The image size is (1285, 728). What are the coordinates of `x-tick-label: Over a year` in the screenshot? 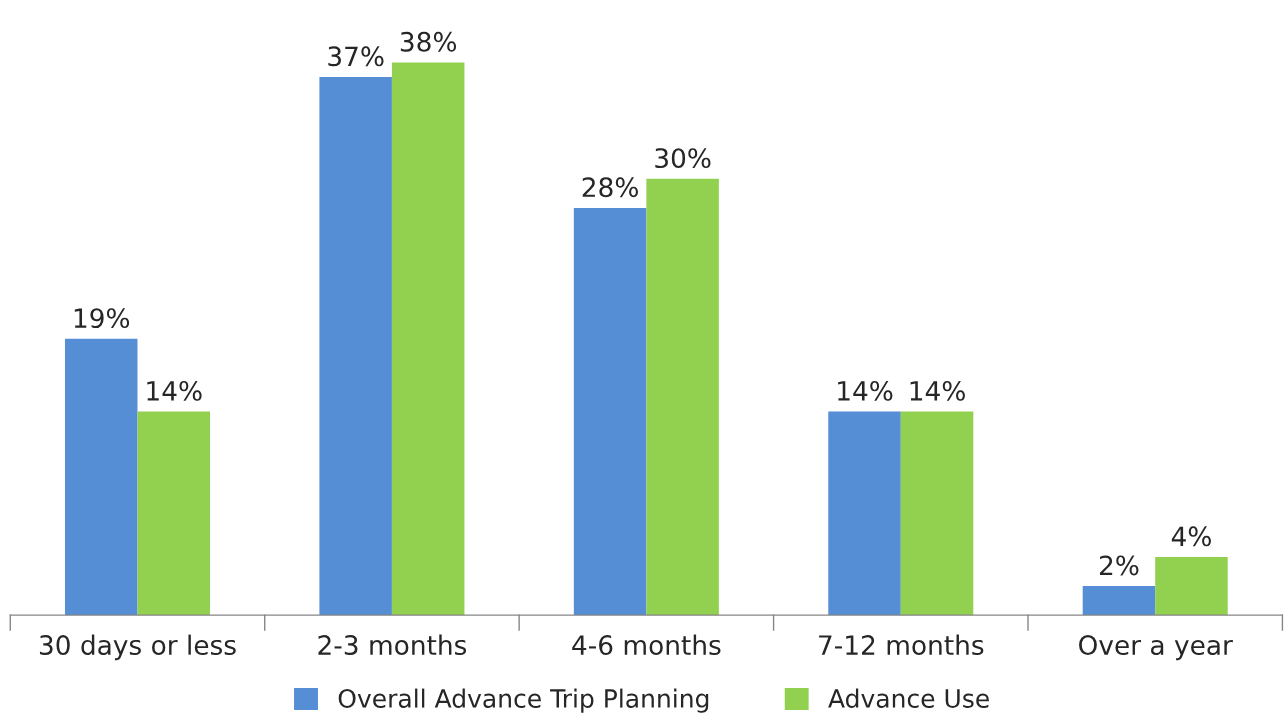 It's located at (1156, 648).